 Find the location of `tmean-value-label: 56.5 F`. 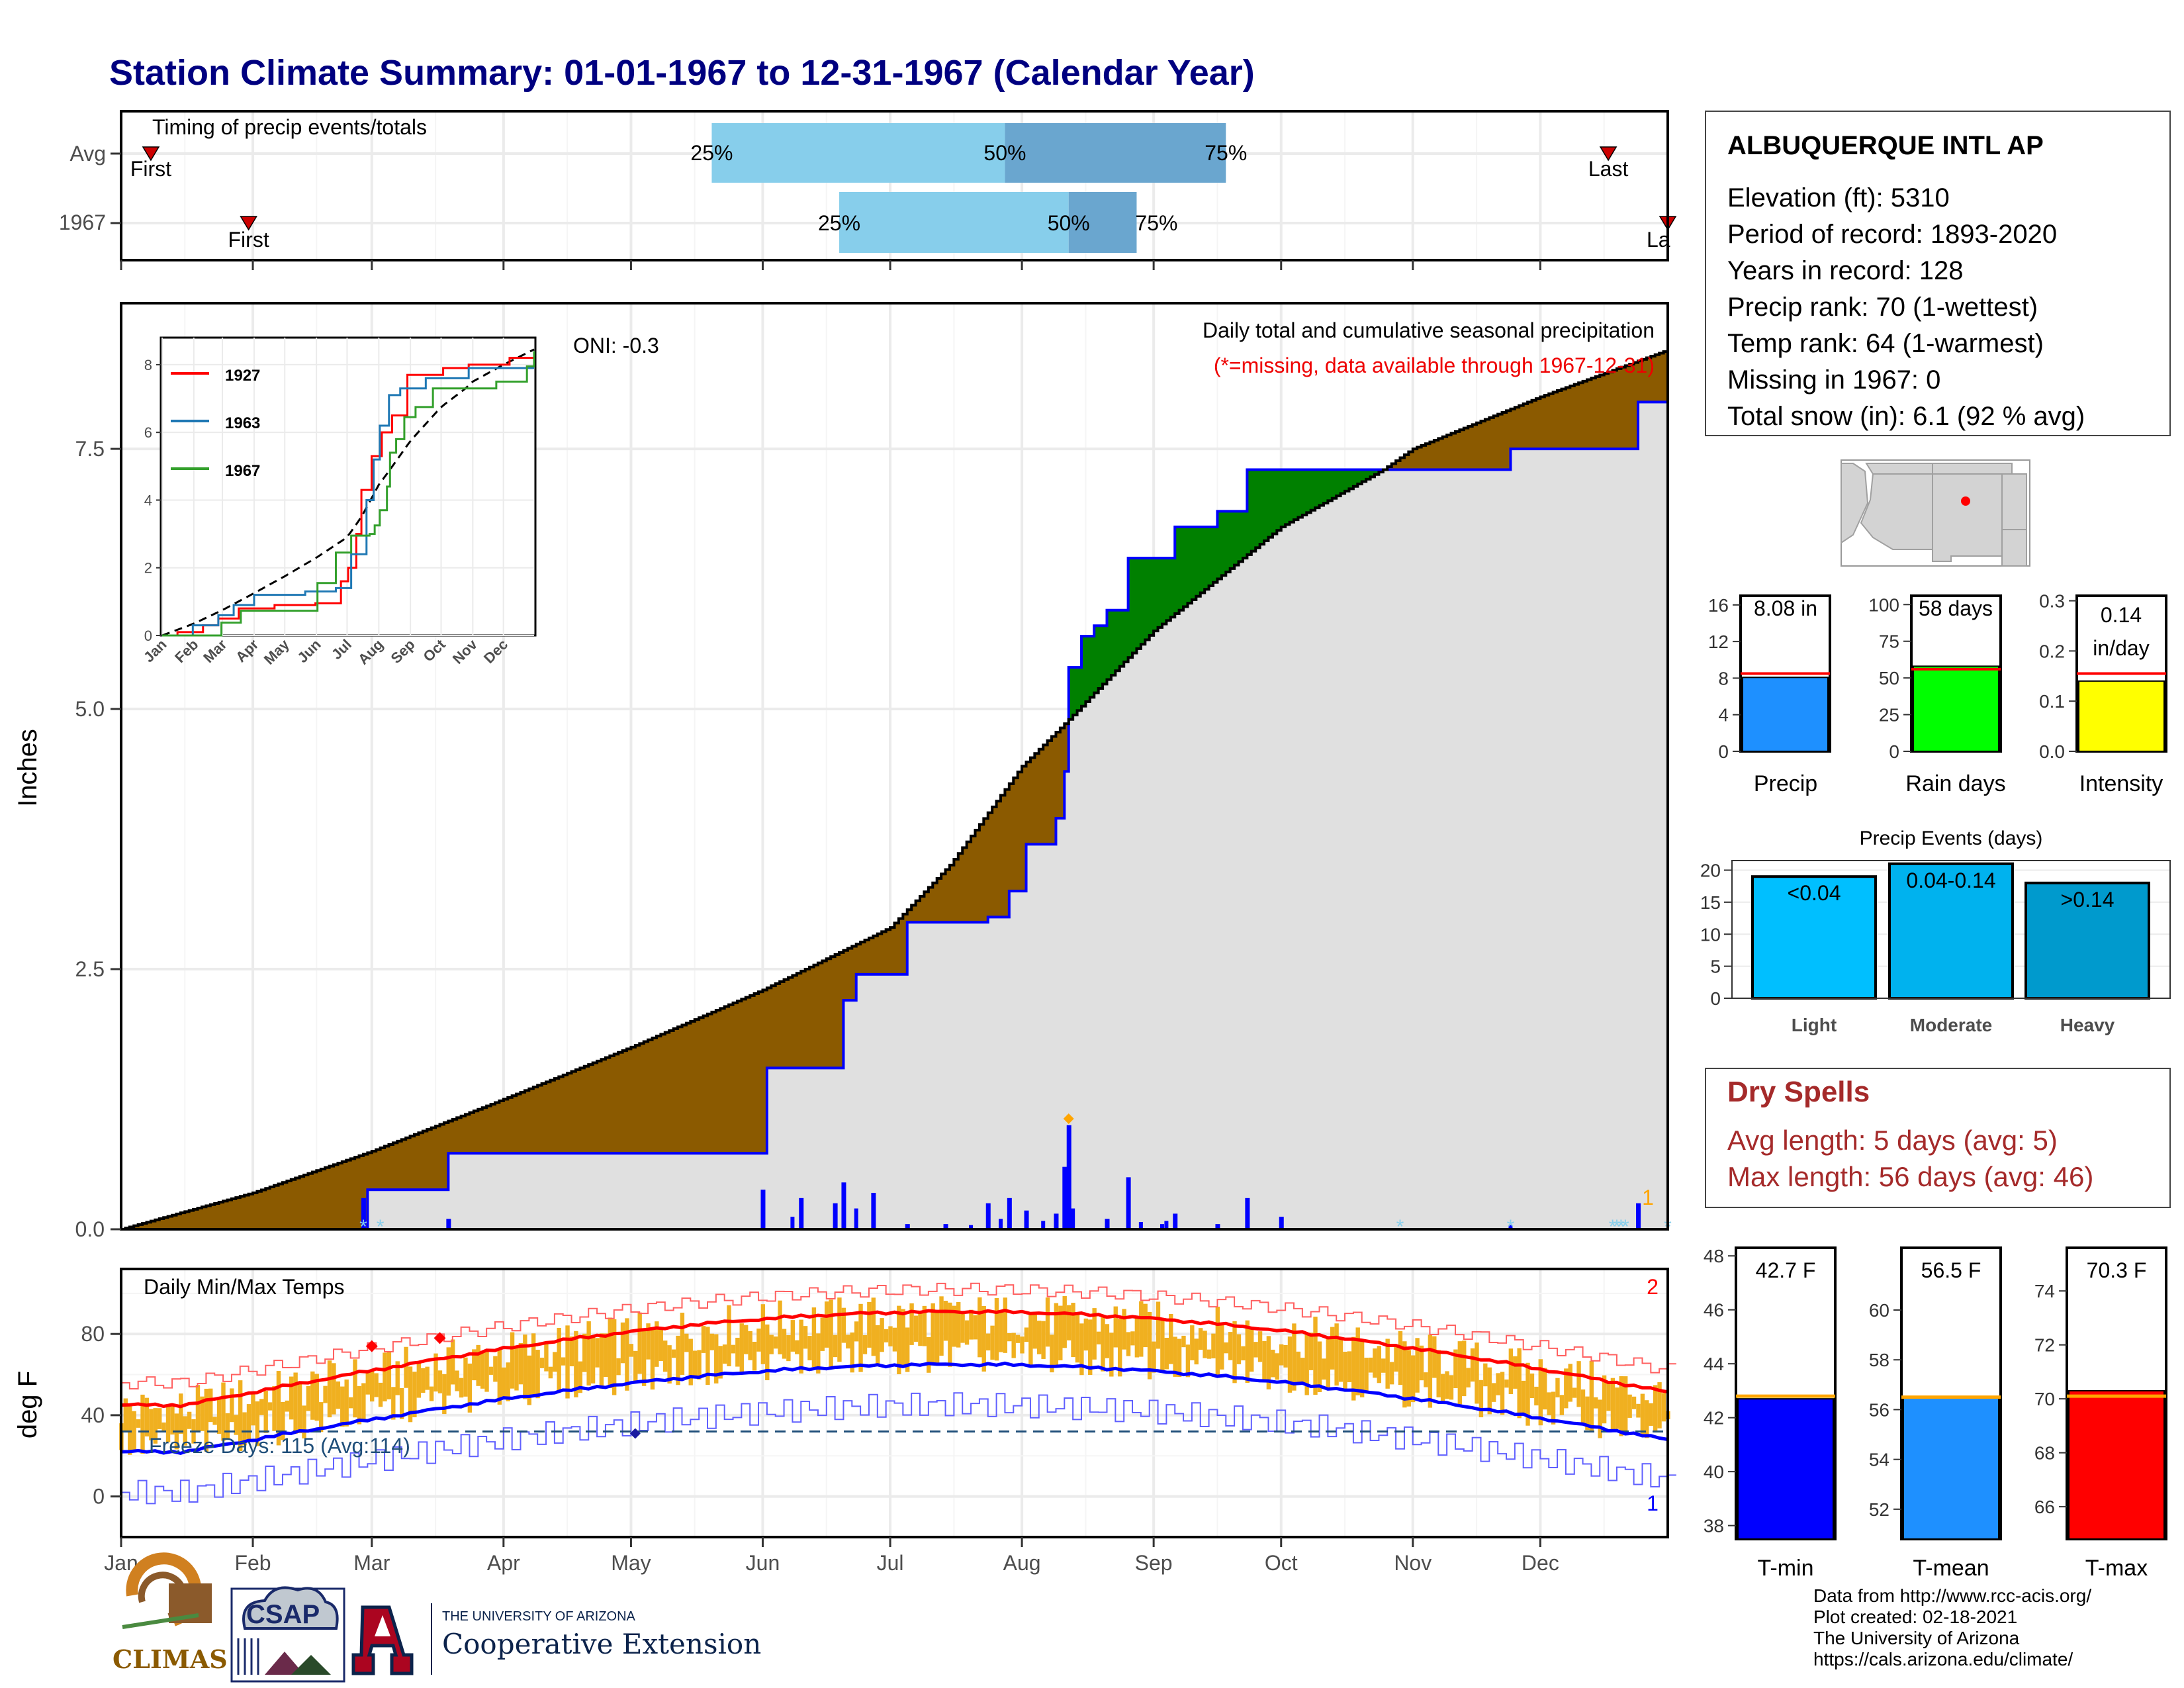

tmean-value-label: 56.5 F is located at coordinates (1951, 1270).